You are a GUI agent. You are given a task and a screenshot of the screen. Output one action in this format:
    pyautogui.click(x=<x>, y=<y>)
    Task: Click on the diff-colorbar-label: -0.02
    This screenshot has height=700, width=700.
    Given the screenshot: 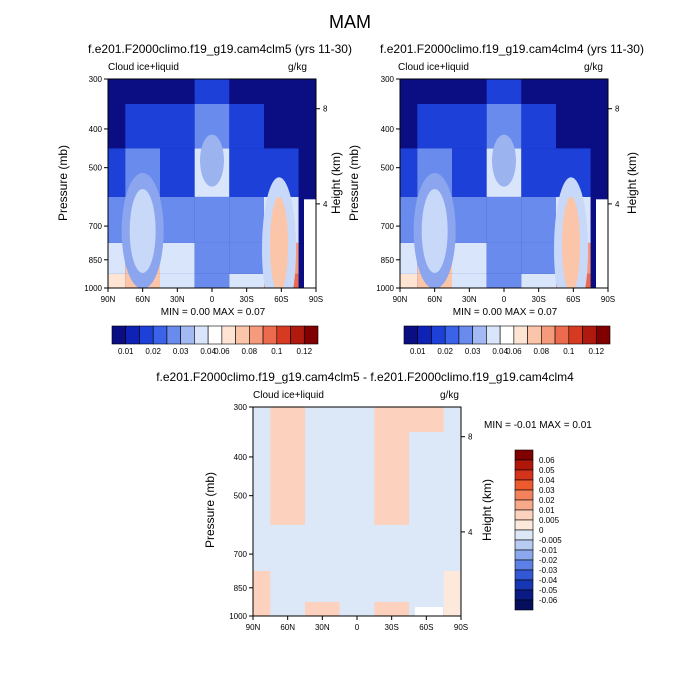 What is the action you would take?
    pyautogui.click(x=548, y=560)
    